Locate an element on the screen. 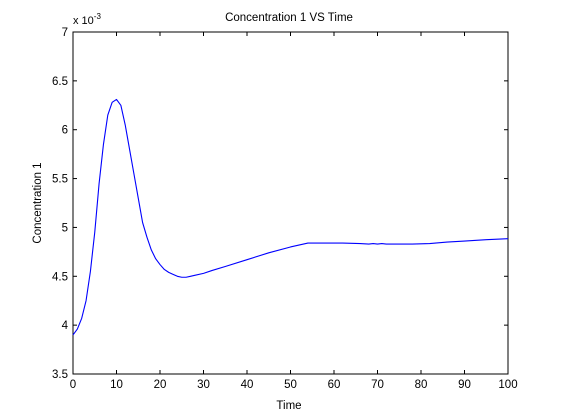  y-tick-label: 6.5 is located at coordinates (60, 82).